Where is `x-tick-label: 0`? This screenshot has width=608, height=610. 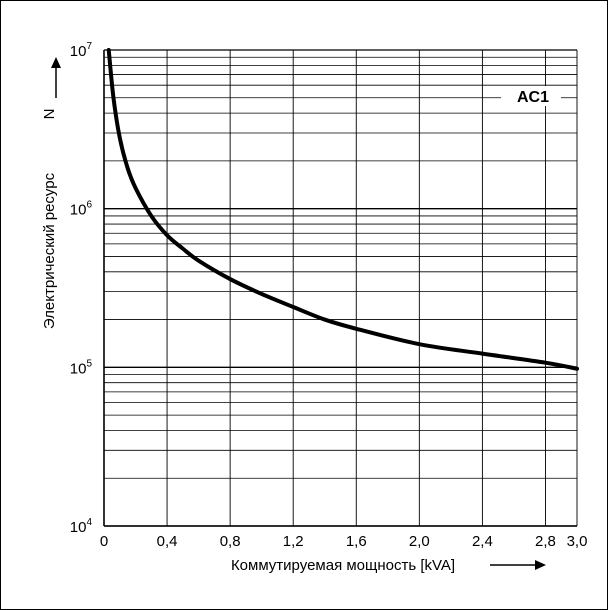
x-tick-label: 0 is located at coordinates (104, 541).